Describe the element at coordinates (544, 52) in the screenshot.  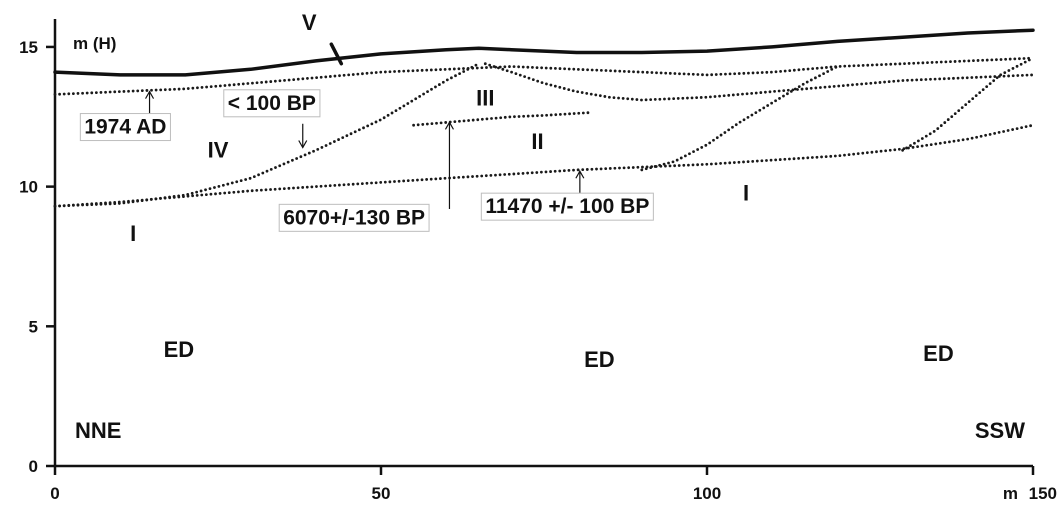
I see `series-line-v` at that location.